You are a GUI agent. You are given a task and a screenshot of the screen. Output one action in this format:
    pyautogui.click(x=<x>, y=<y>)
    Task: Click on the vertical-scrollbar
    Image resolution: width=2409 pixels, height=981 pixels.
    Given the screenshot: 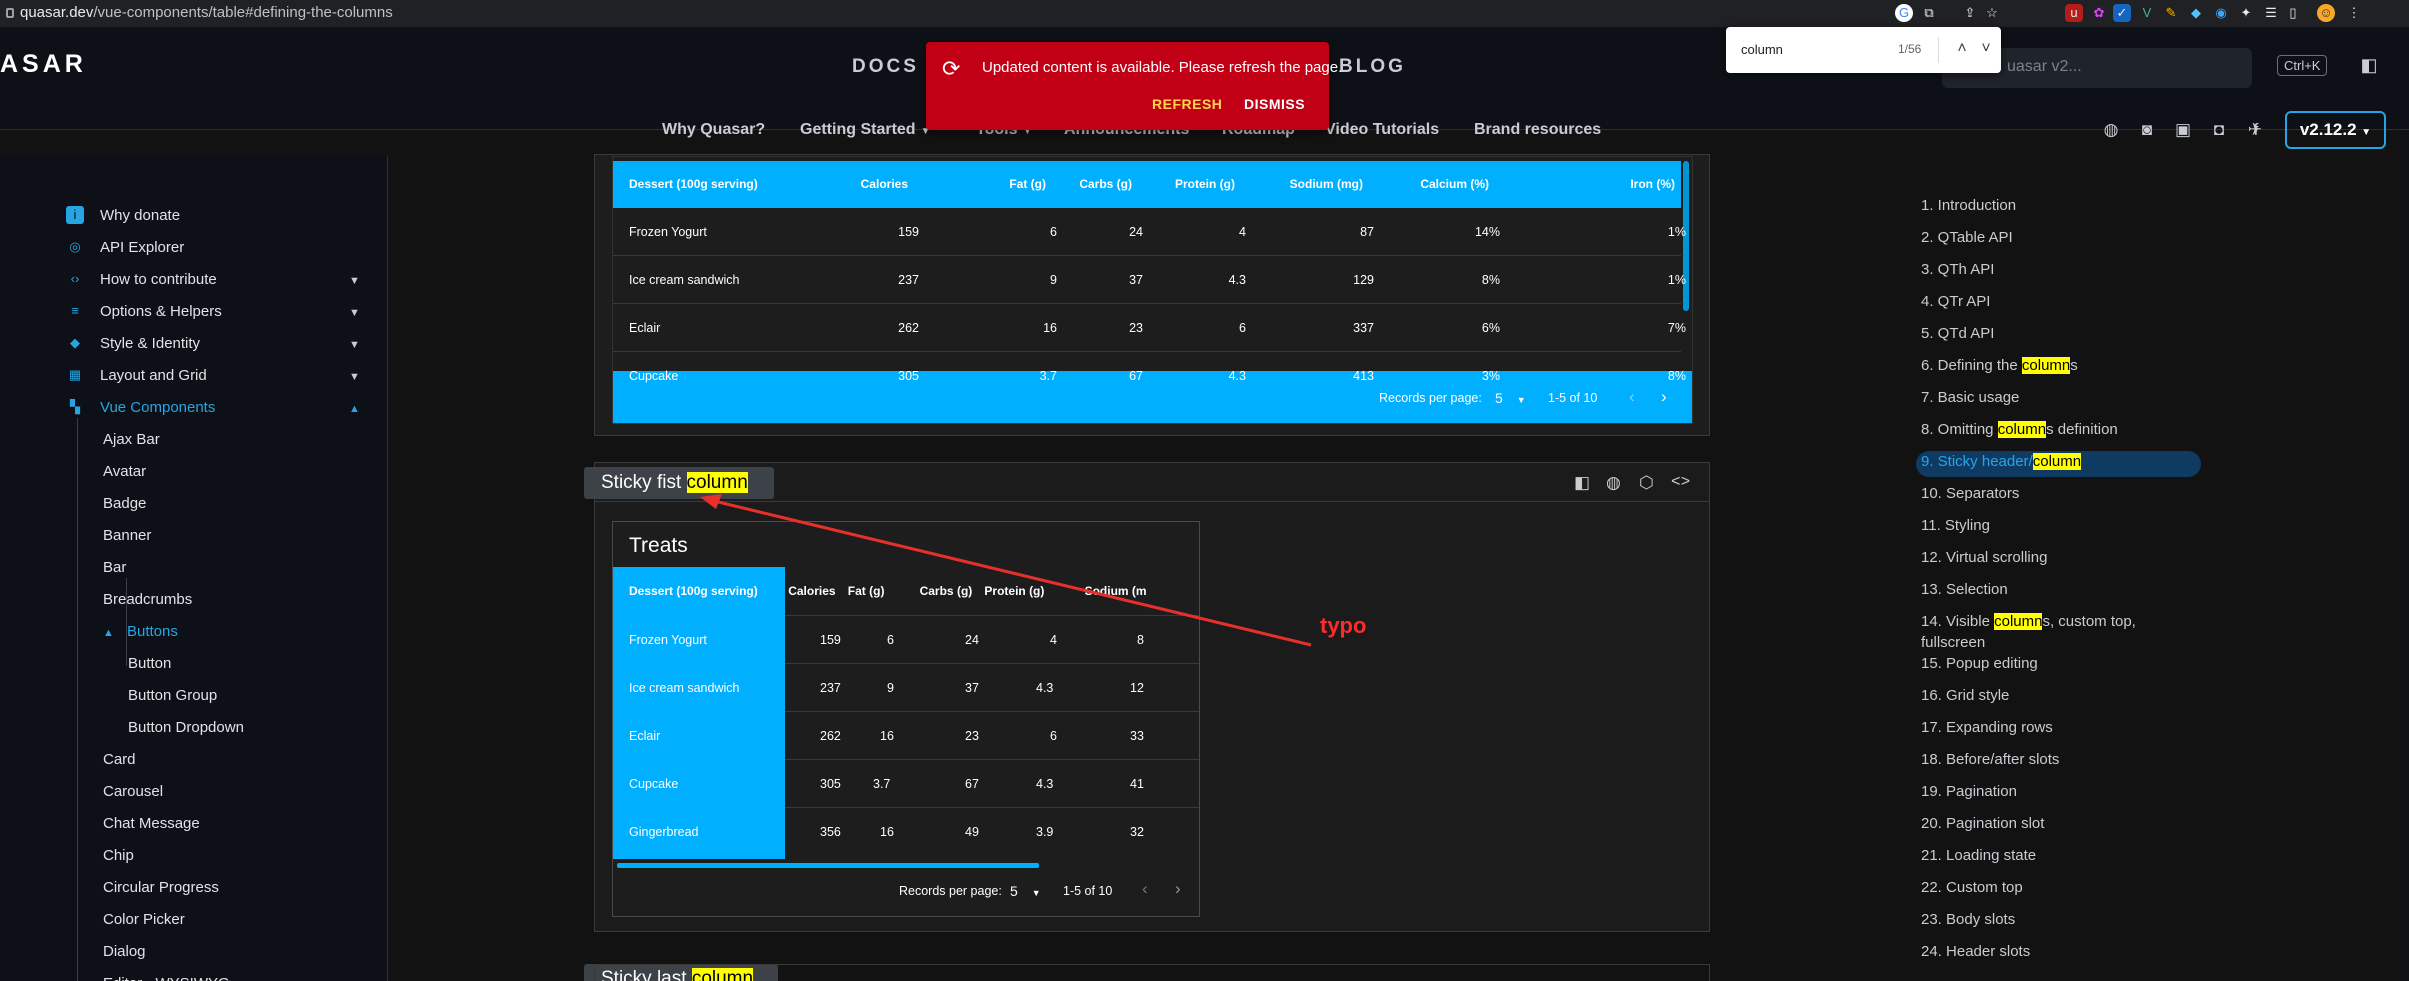 What is the action you would take?
    pyautogui.click(x=1686, y=236)
    